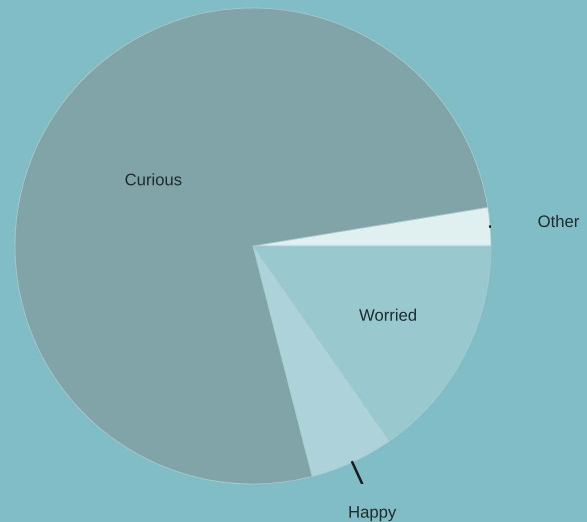  What do you see at coordinates (372, 514) in the screenshot?
I see `slice-label: Happy` at bounding box center [372, 514].